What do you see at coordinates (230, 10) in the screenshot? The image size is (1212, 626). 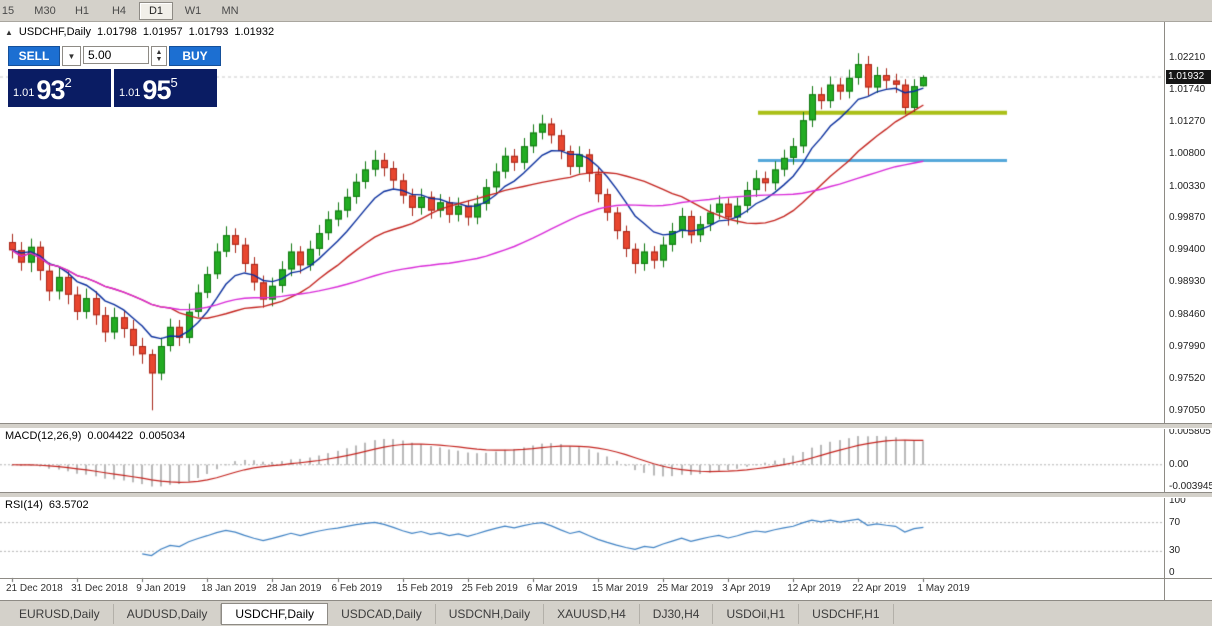 I see `timeframe-button-mn: MN` at bounding box center [230, 10].